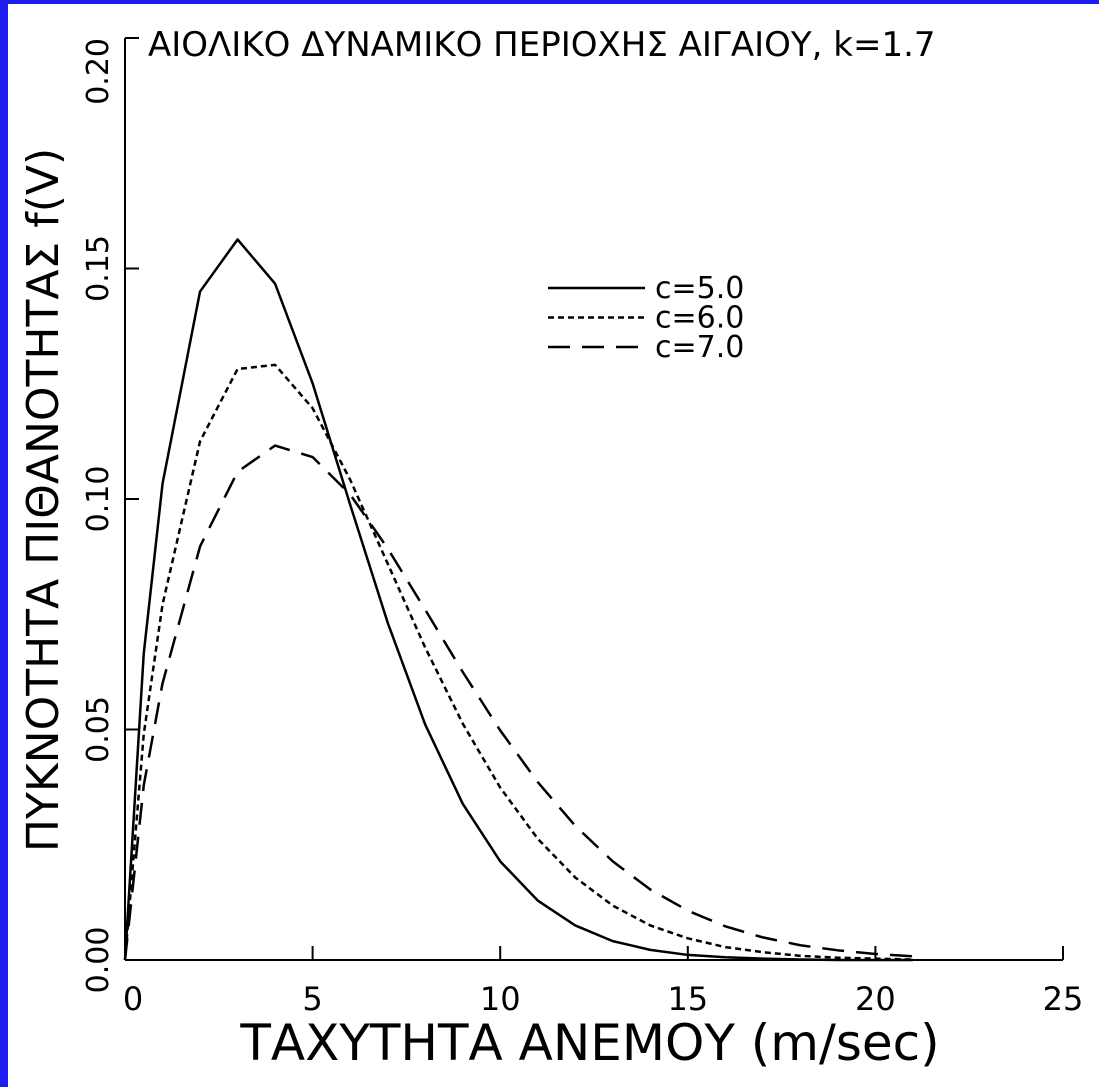 This screenshot has width=1099, height=1087. What do you see at coordinates (589, 1043) in the screenshot?
I see `x-axis-label: ΤΑΧΥΤΗΤΑ ΑΝΕΜΟΥ (m/sec)` at bounding box center [589, 1043].